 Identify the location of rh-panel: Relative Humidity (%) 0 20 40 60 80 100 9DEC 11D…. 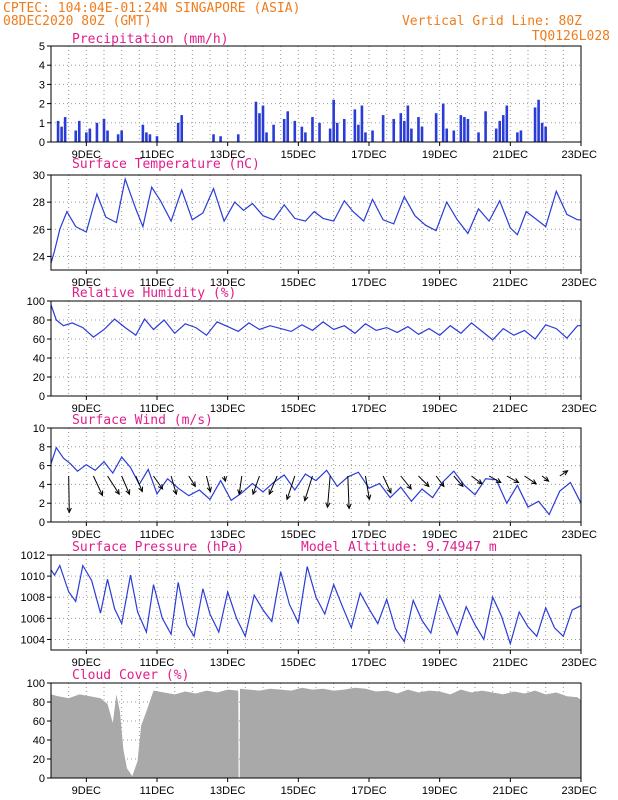
(312, 350).